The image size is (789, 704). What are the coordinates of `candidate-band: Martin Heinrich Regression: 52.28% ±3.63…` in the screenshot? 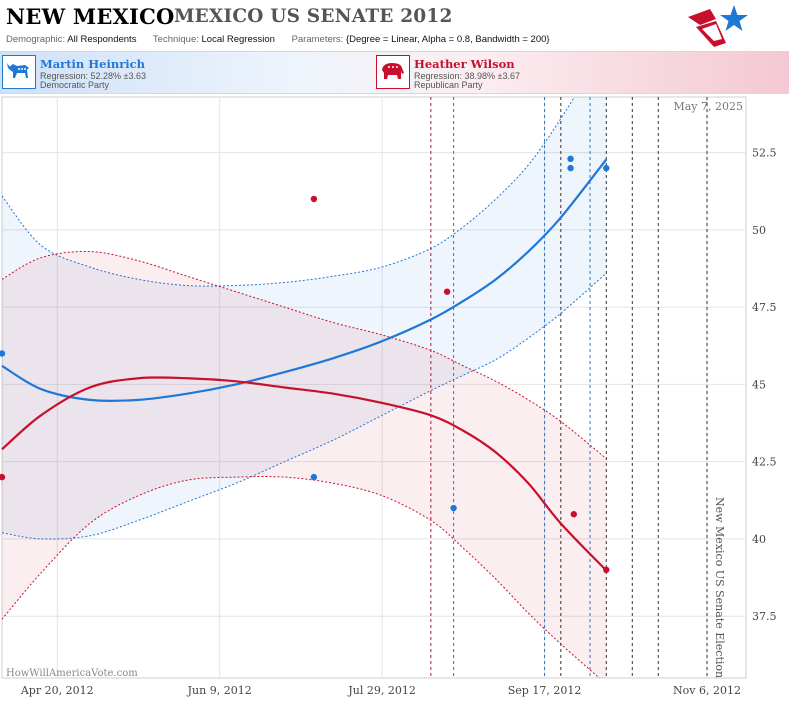 It's located at (394, 73).